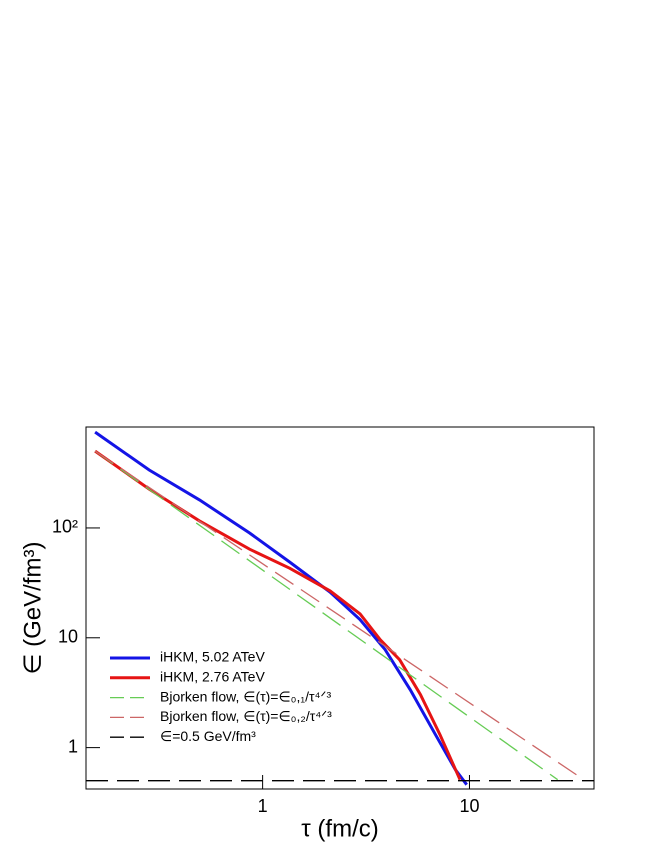  Describe the element at coordinates (339, 828) in the screenshot. I see `x-axis-title: τ (fm/c)` at that location.